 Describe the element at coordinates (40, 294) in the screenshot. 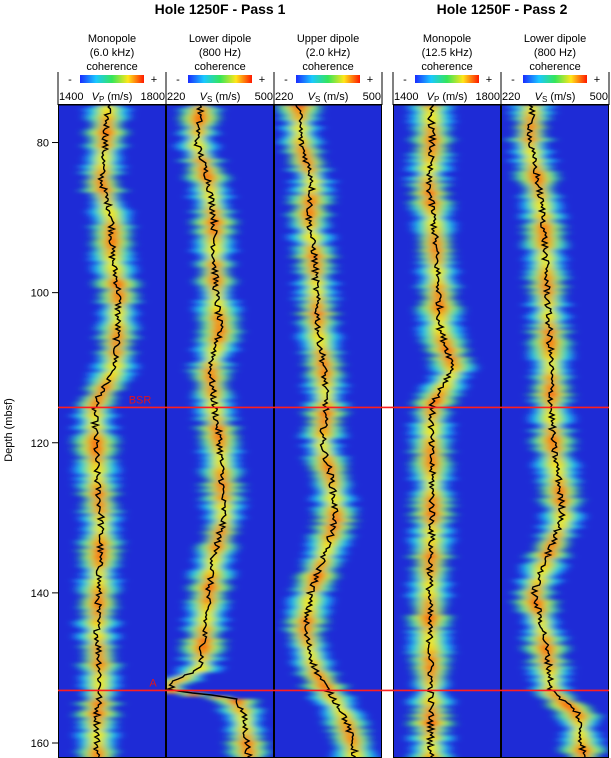

I see `y-tick-label: 100` at that location.